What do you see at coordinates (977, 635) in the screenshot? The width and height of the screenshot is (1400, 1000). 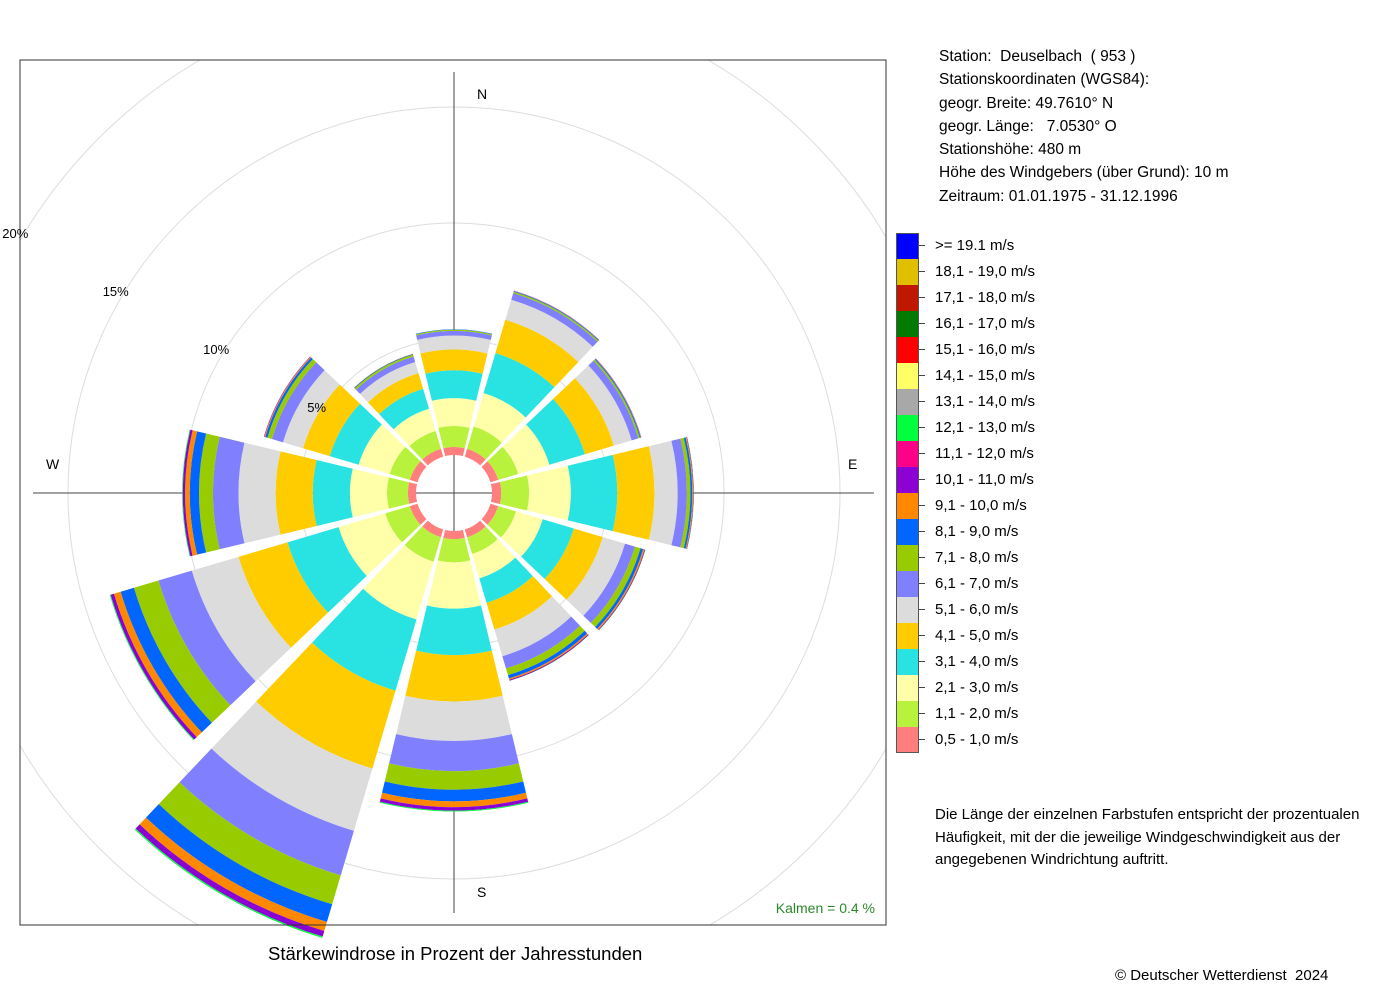 I see `legend-label: 4,1 - 5,0 m/s` at bounding box center [977, 635].